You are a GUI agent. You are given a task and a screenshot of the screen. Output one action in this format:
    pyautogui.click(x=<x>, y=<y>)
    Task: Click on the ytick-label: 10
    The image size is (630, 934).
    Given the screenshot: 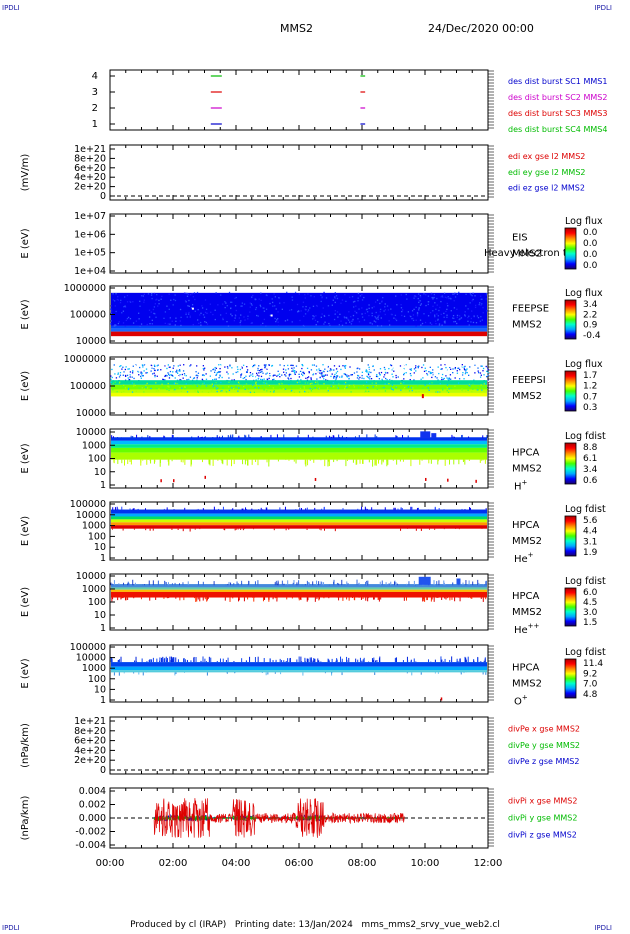 What is the action you would take?
    pyautogui.click(x=100, y=472)
    